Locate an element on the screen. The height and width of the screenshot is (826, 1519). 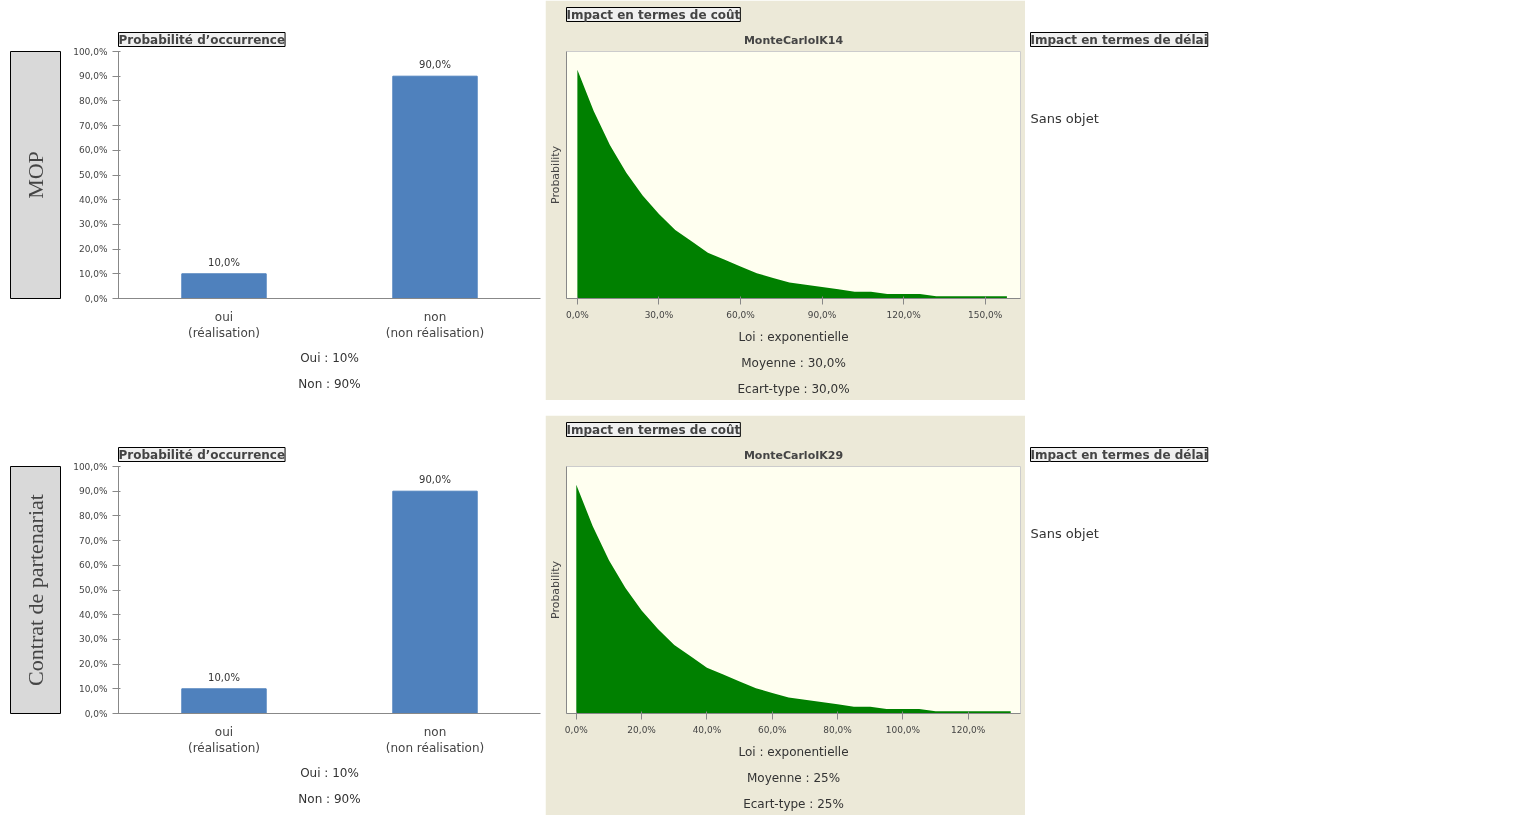
chart-subtitle: MonteCarloIK14 is located at coordinates (793, 40).